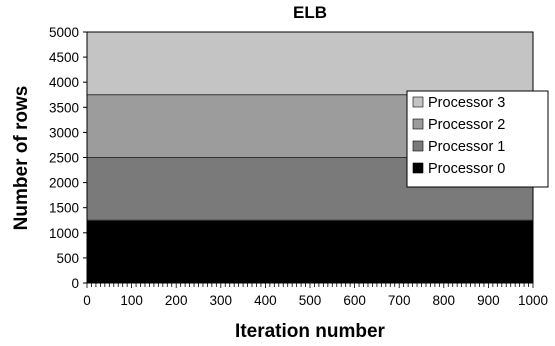 This screenshot has width=555, height=346. What do you see at coordinates (64, 57) in the screenshot?
I see `y-tick-label: 4500` at bounding box center [64, 57].